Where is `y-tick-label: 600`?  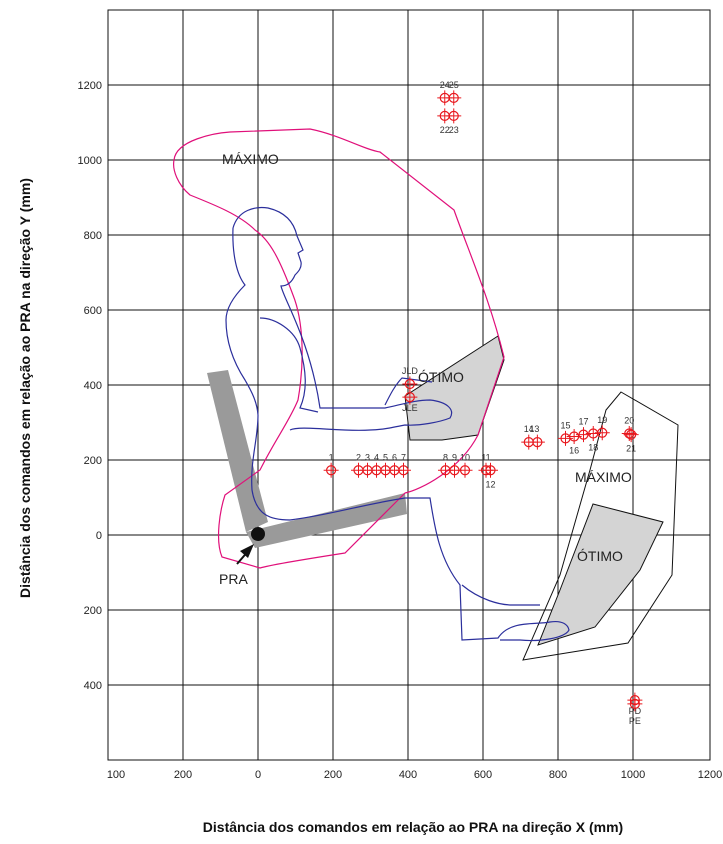
y-tick-label: 600 is located at coordinates (93, 311).